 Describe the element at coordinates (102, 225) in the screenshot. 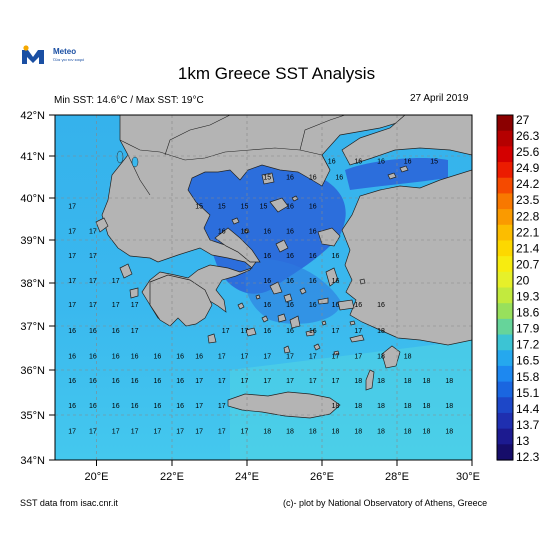

I see `land-corfu` at that location.